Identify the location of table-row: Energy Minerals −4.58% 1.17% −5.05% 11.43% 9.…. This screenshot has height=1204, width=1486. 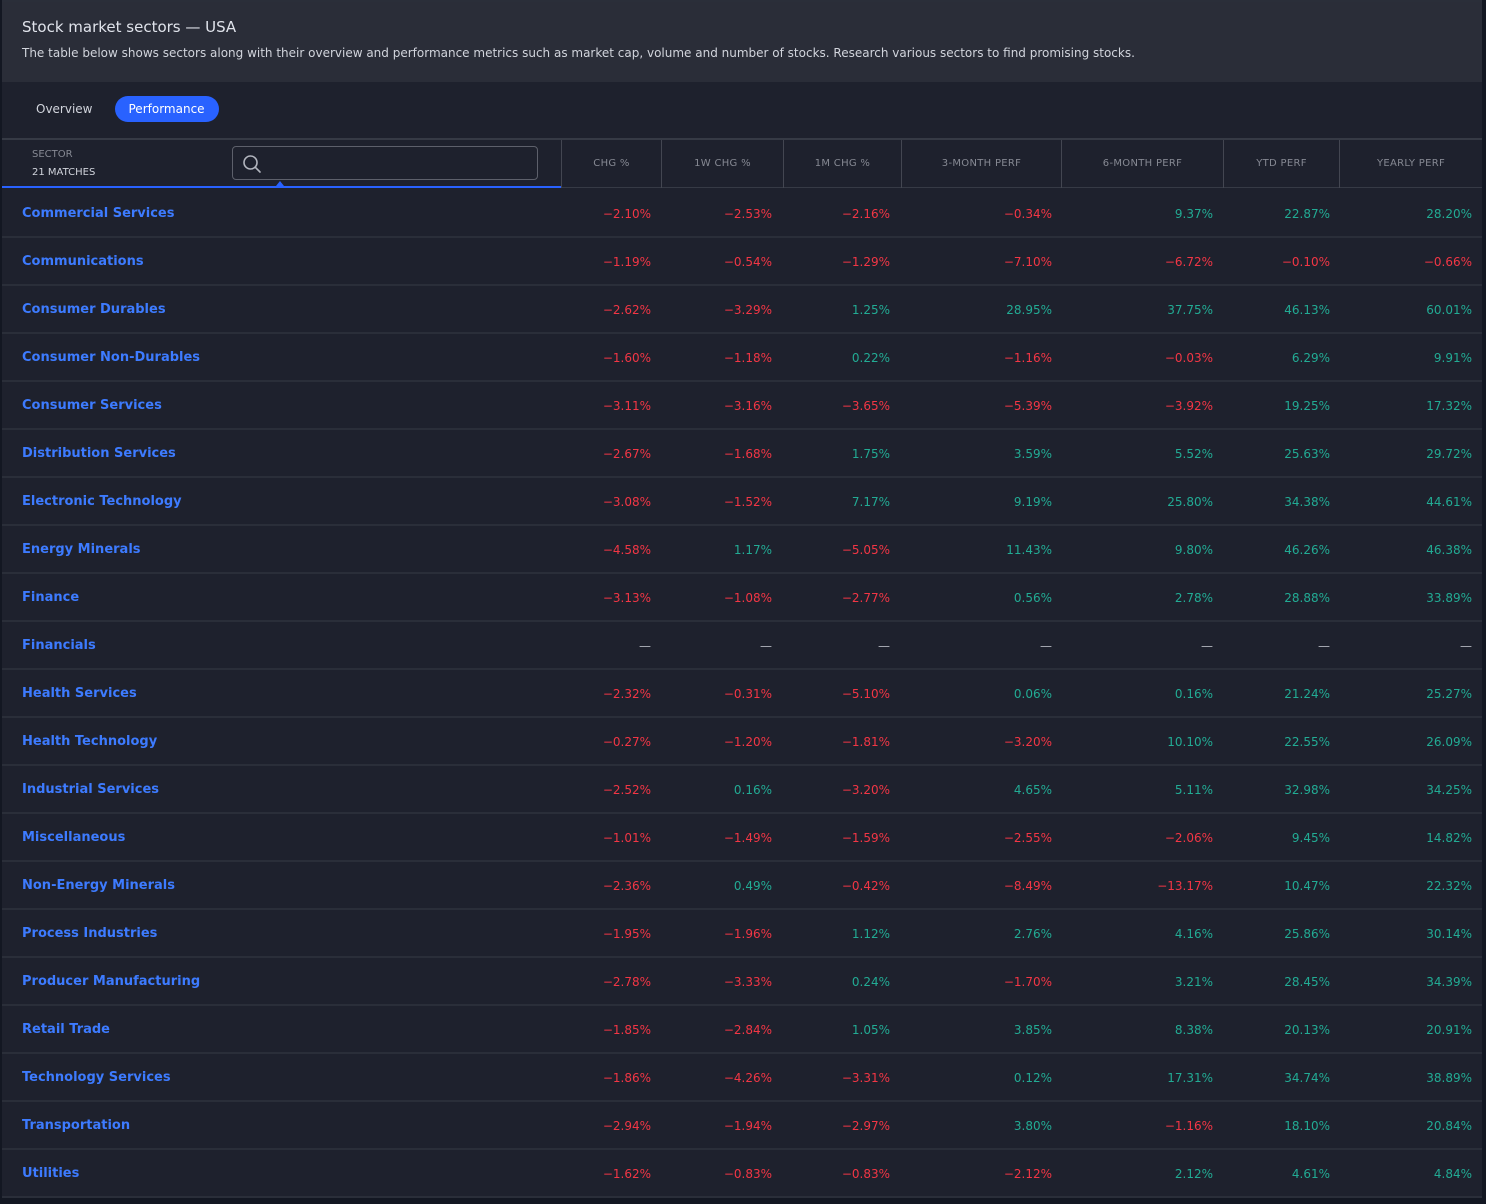
(742, 550).